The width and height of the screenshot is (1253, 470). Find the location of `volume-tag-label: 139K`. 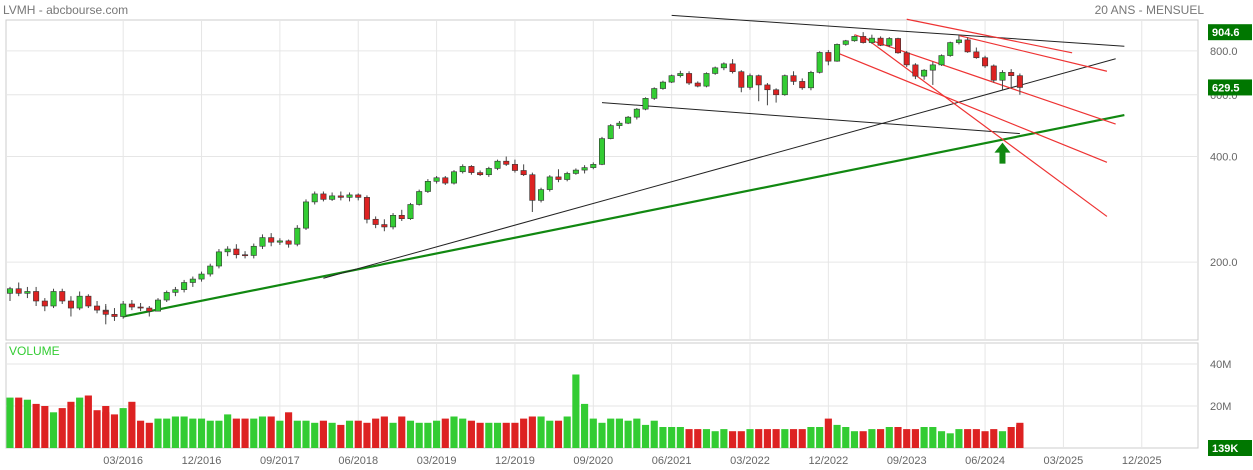

volume-tag-label: 139K is located at coordinates (1225, 449).